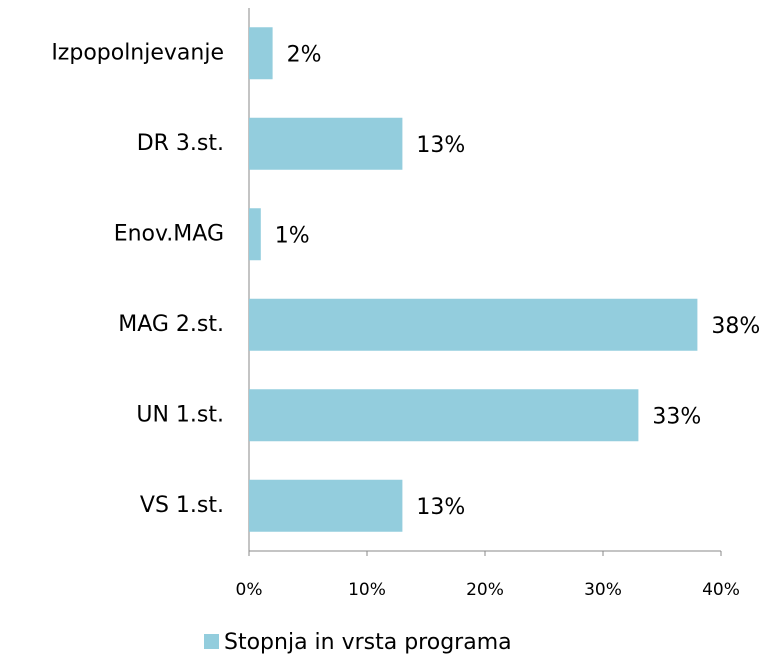 This screenshot has height=660, width=770. What do you see at coordinates (211, 641) in the screenshot?
I see `legend-swatch` at bounding box center [211, 641].